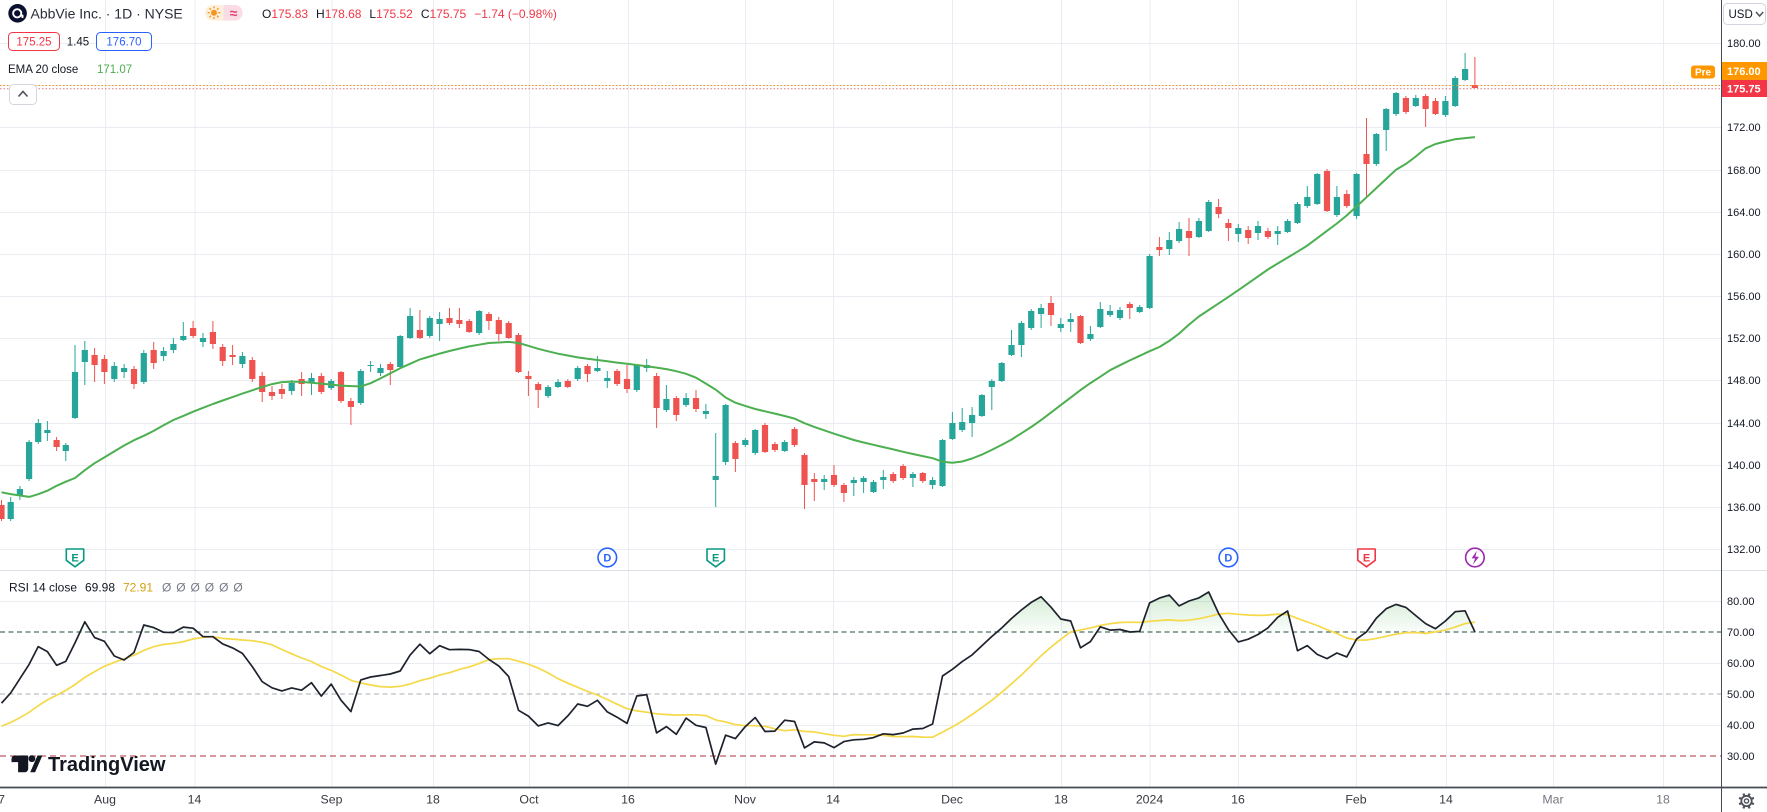 Image resolution: width=1767 pixels, height=812 pixels. What do you see at coordinates (1744, 213) in the screenshot?
I see `svg-text: 164.00` at bounding box center [1744, 213].